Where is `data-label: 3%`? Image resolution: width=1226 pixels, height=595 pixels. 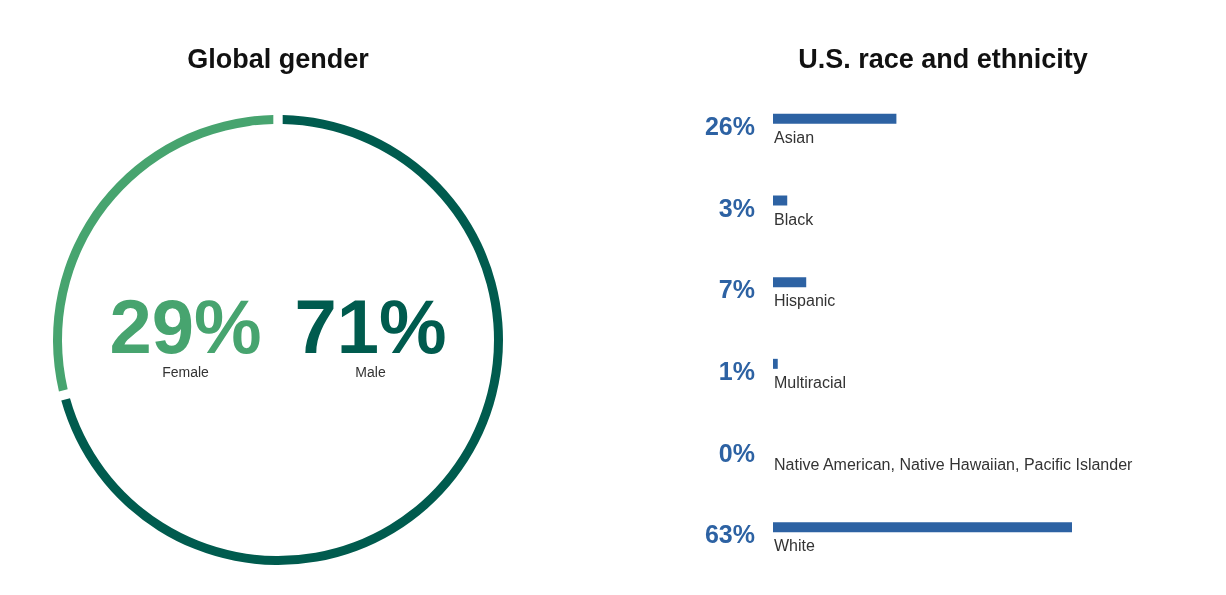
data-label: 3% is located at coordinates (736, 207).